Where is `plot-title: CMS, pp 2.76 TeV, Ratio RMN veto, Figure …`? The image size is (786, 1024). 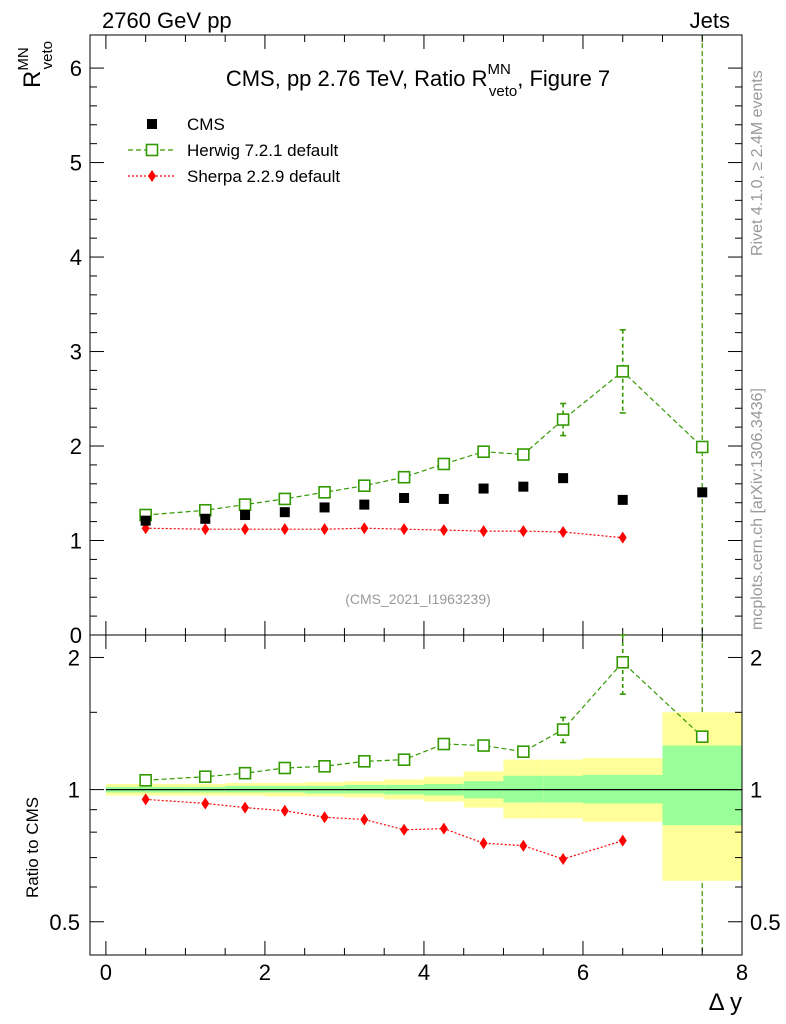 plot-title: CMS, pp 2.76 TeV, Ratio RMN veto, Figure … is located at coordinates (418, 80).